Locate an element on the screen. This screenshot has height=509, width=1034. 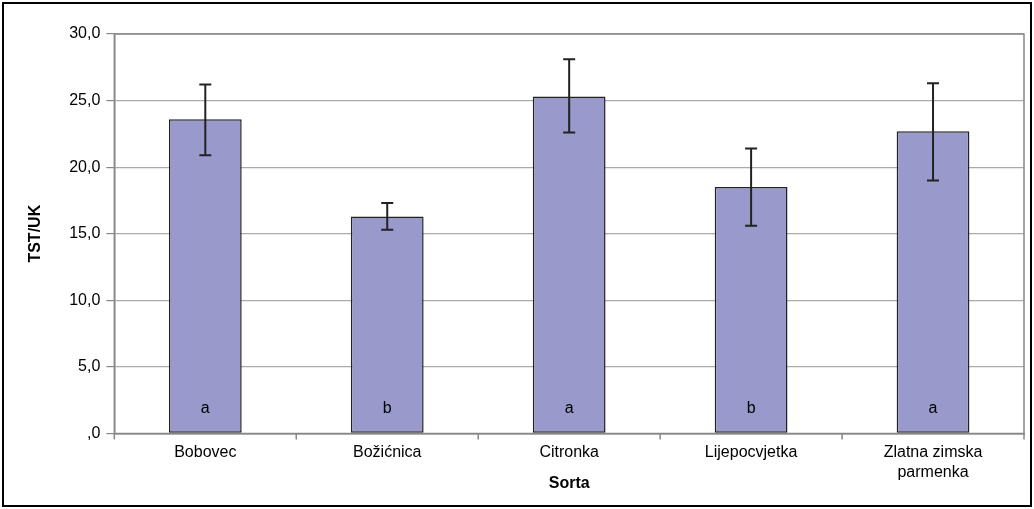
y-tick-label: 30,0 is located at coordinates (85, 33).